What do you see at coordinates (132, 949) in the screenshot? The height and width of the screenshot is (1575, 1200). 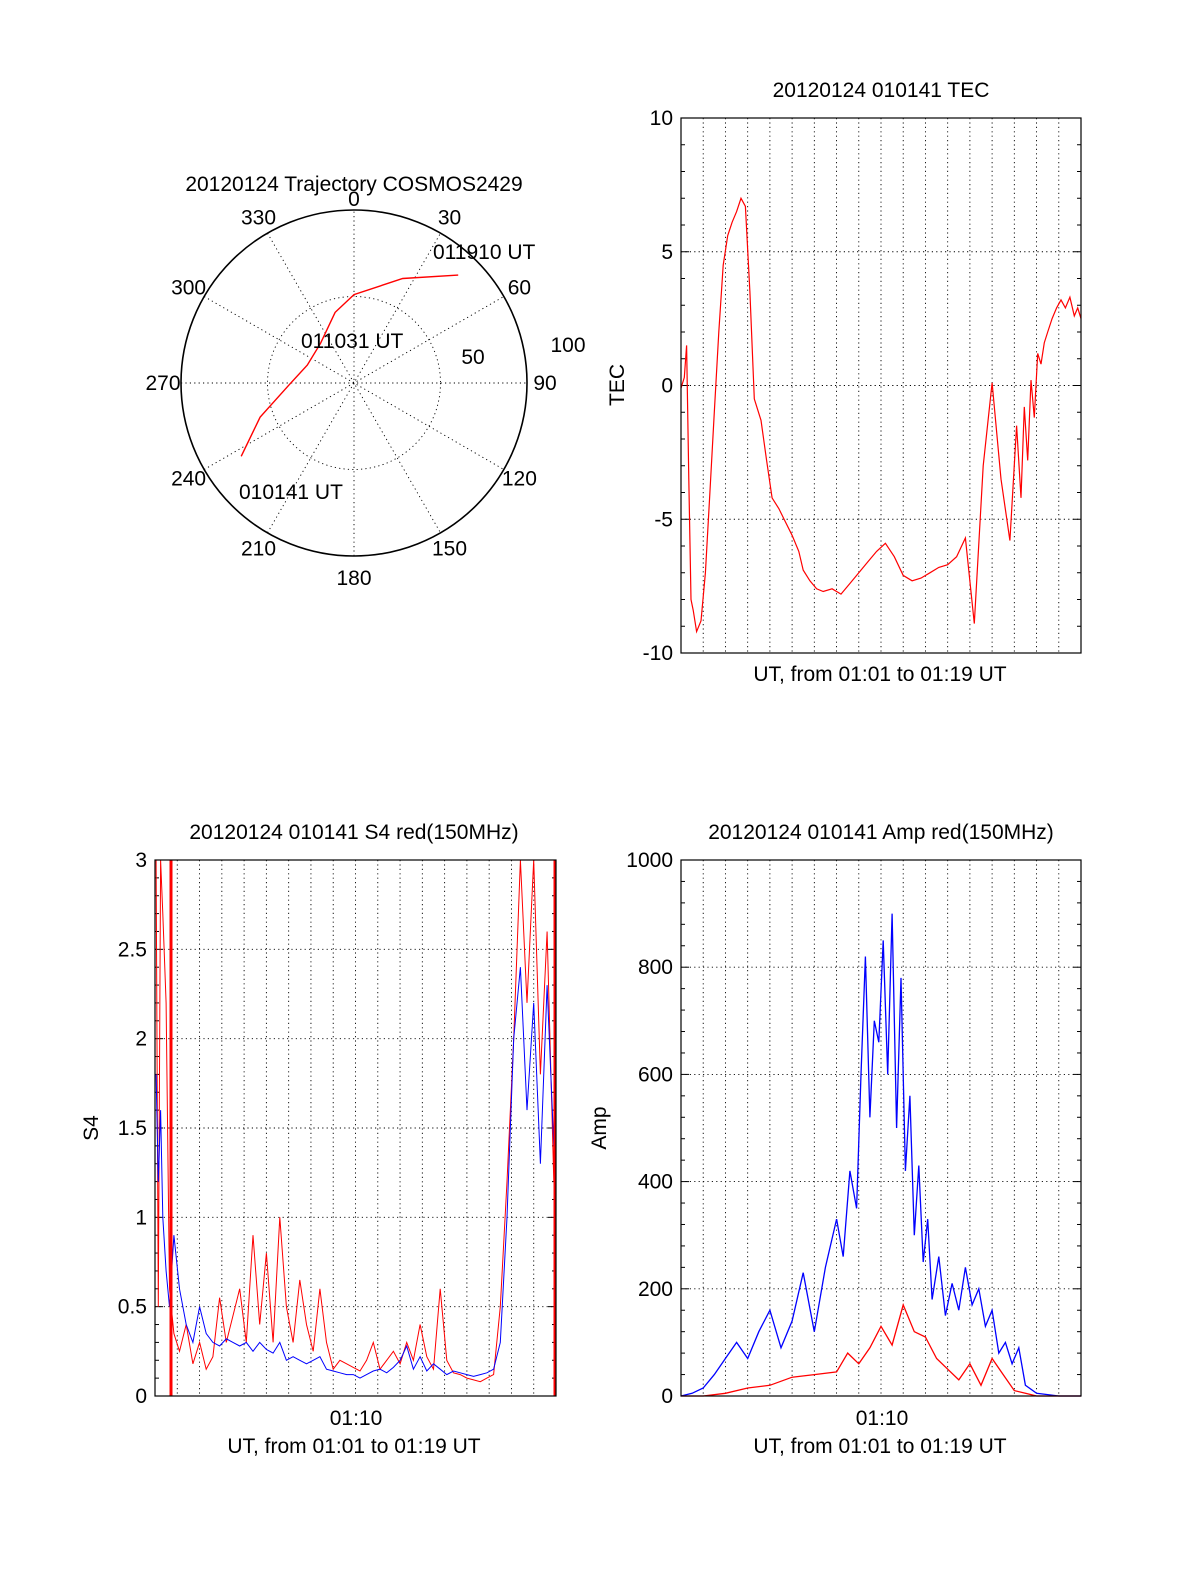 I see `y-tick-label: 2.5` at bounding box center [132, 949].